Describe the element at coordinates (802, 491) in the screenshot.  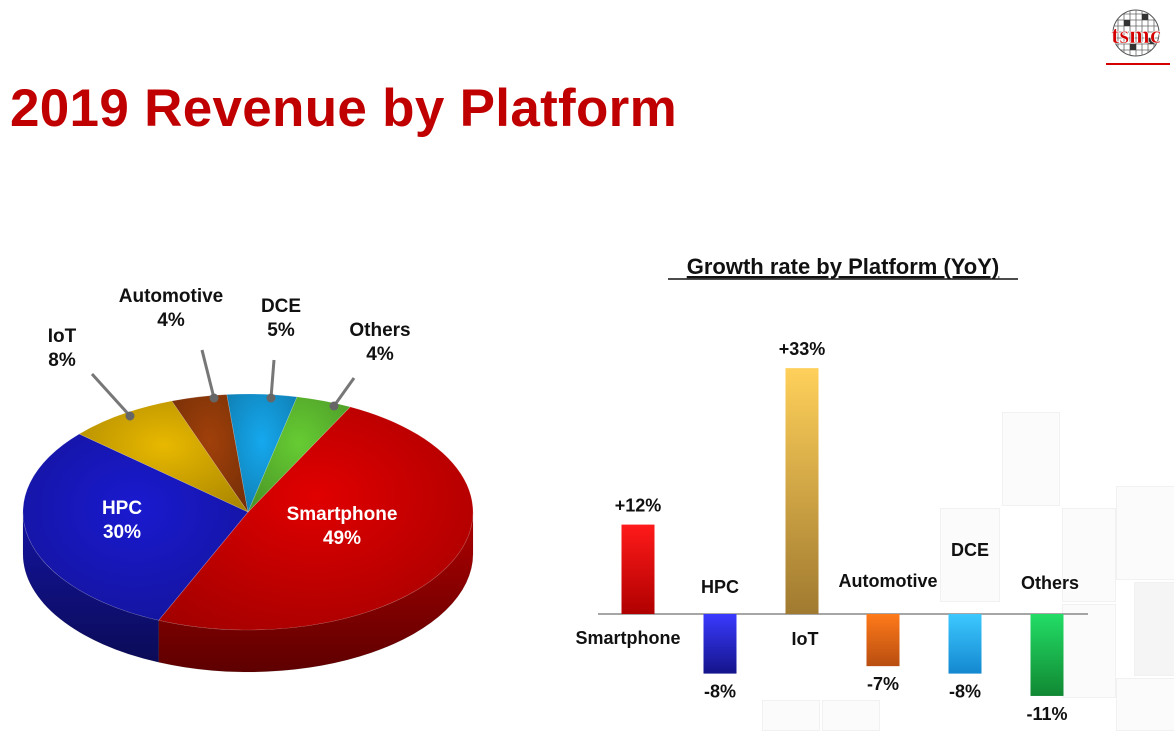
I see `bar-iot` at that location.